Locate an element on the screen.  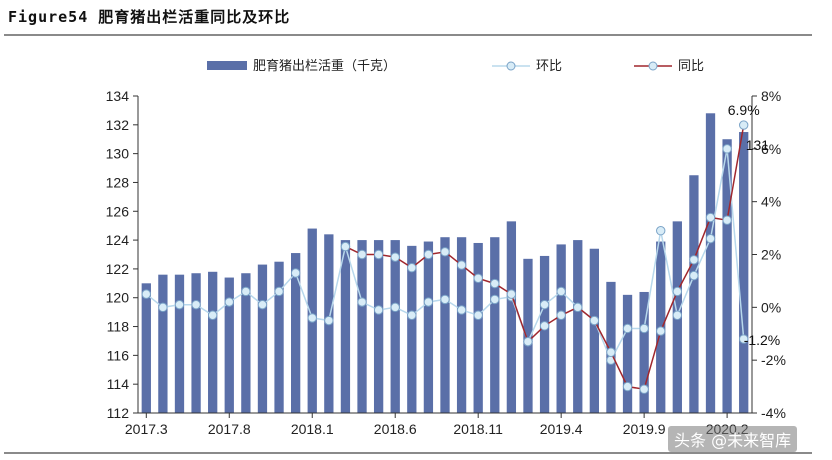
left-tick-label: 132 is located at coordinates (118, 125).